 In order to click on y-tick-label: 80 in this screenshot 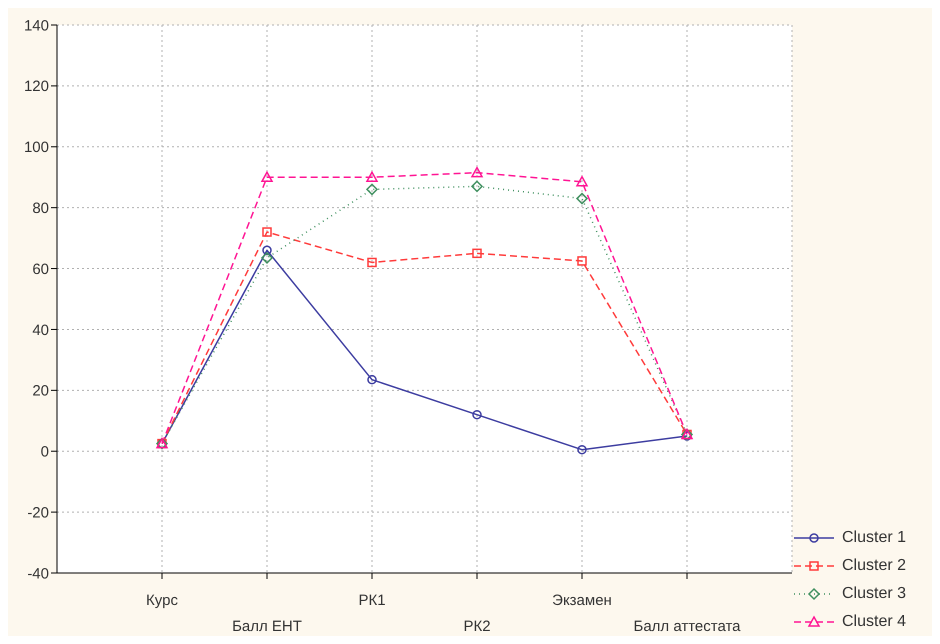, I will do `click(40, 208)`.